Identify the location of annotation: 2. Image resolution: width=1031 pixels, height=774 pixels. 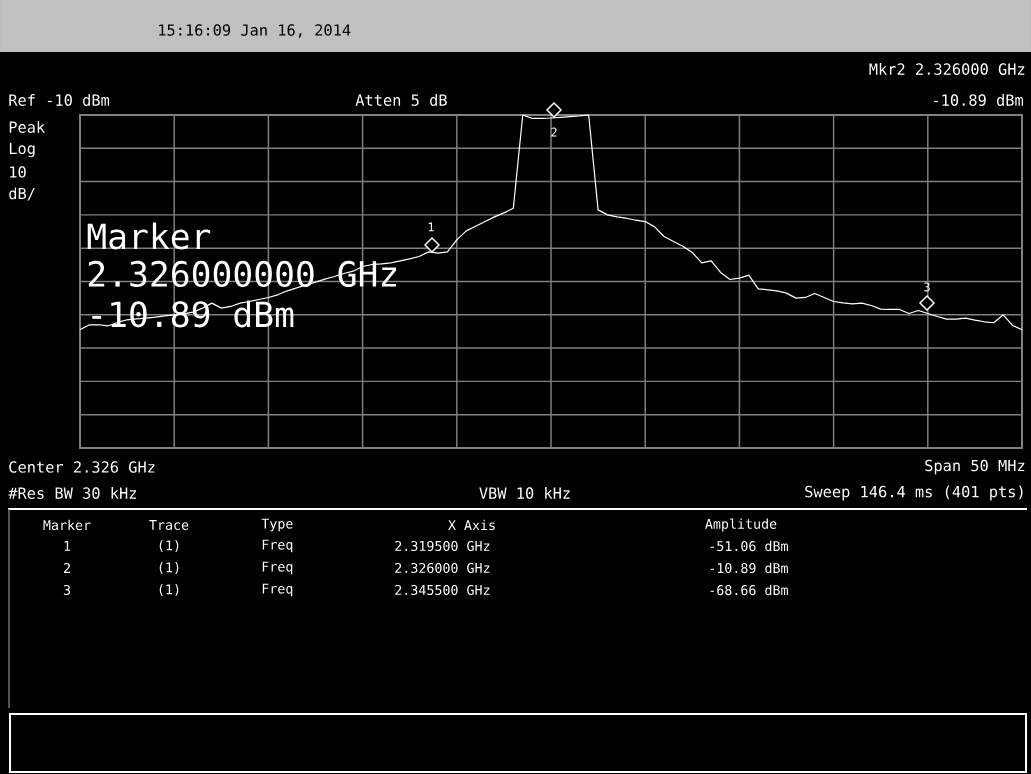
(554, 132).